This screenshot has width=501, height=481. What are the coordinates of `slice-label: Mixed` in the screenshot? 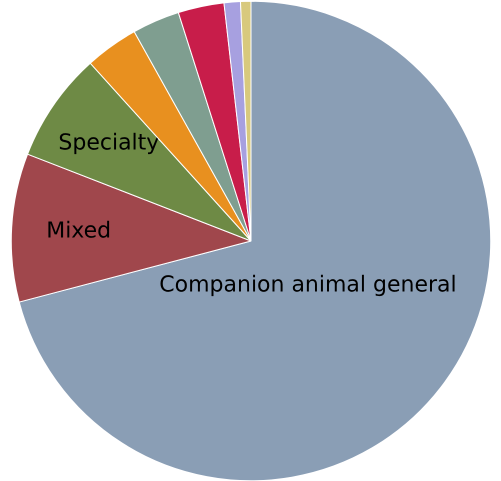 It's located at (79, 231).